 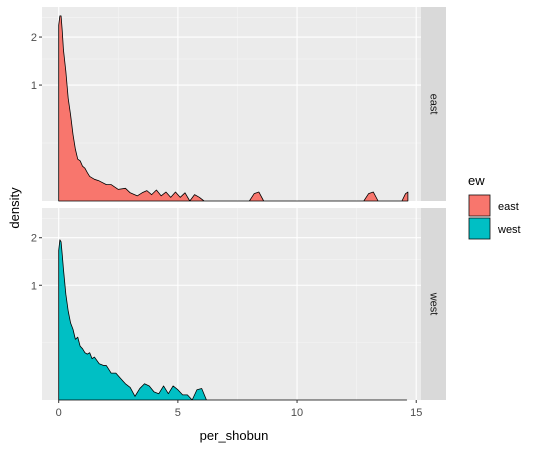 What do you see at coordinates (476, 180) in the screenshot?
I see `legend-title: ew` at bounding box center [476, 180].